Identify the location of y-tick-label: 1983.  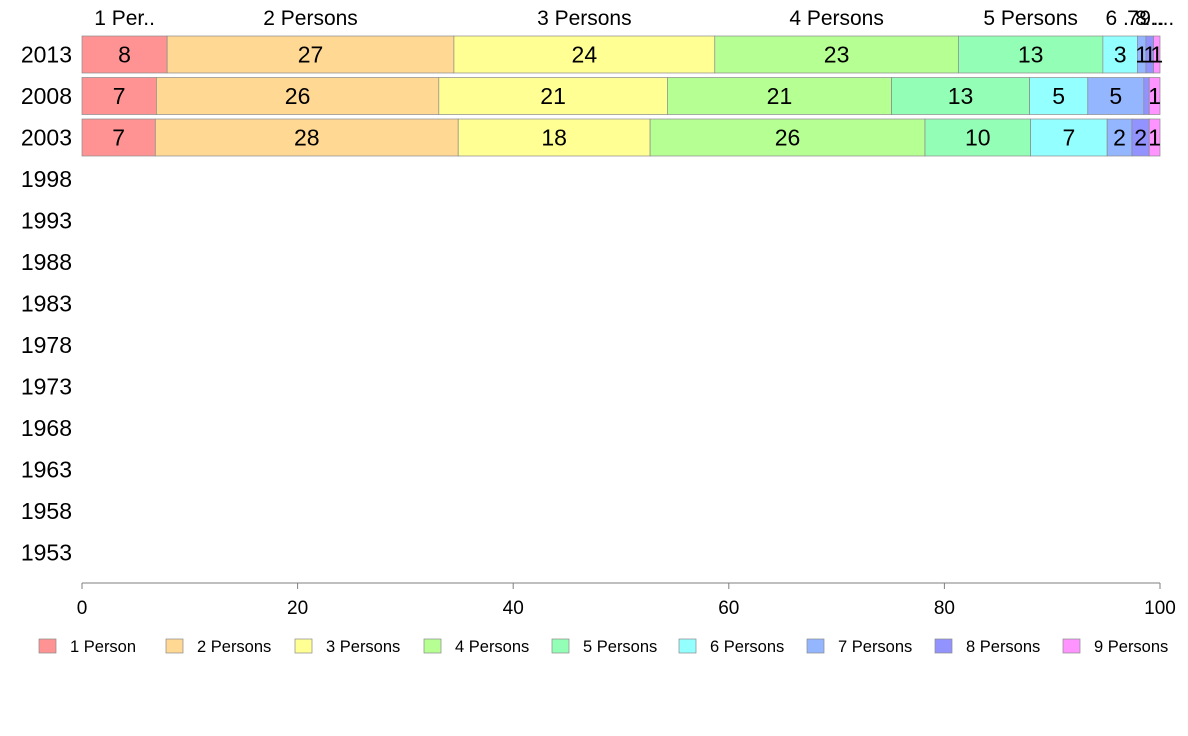
(46, 304).